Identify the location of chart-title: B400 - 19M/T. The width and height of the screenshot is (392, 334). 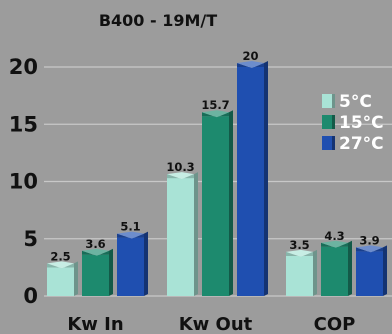
(158, 20).